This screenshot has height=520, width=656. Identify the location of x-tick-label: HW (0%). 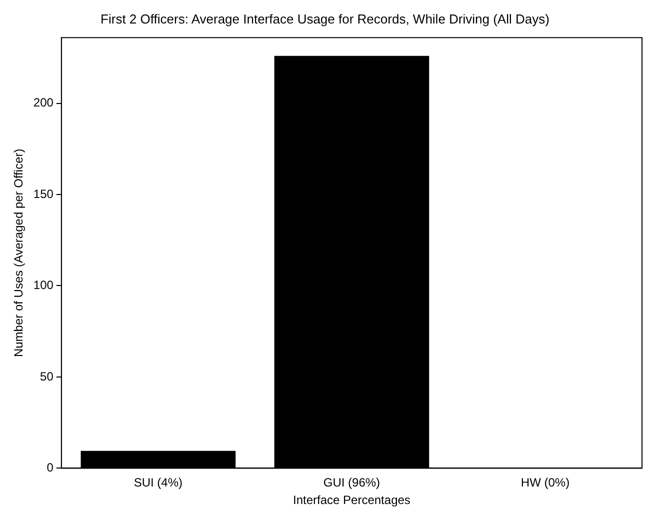
(545, 483).